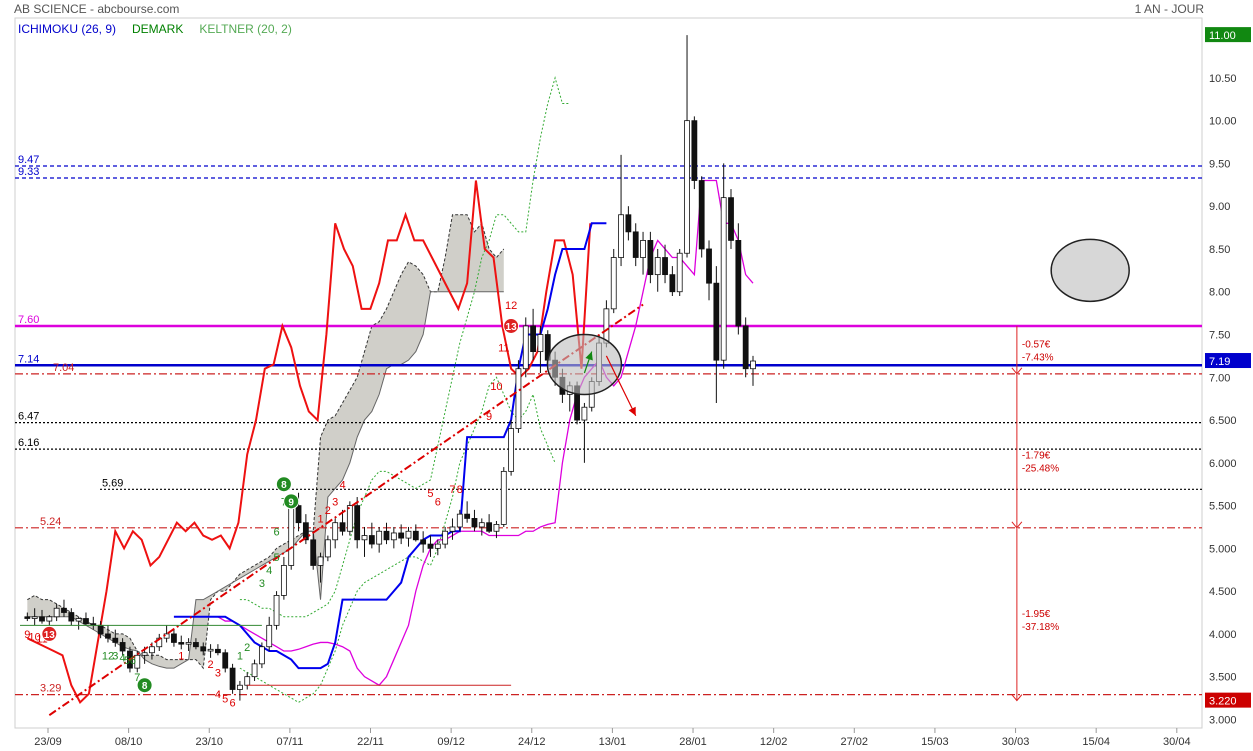 The image size is (1253, 751). Describe the element at coordinates (489, 417) in the screenshot. I see `demark-count: 9` at that location.